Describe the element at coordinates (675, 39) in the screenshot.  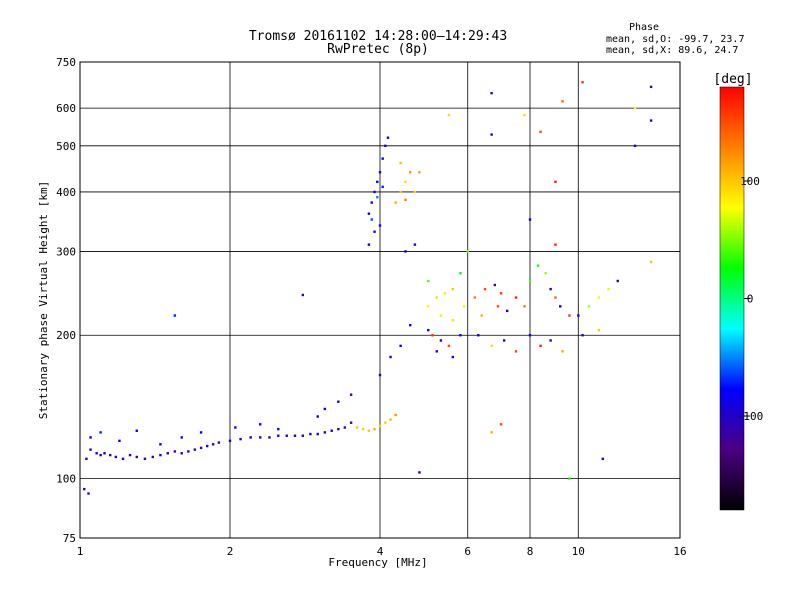
I see `phase-box-line-o: mean, sd,O: -99.7, 23.7` at that location.